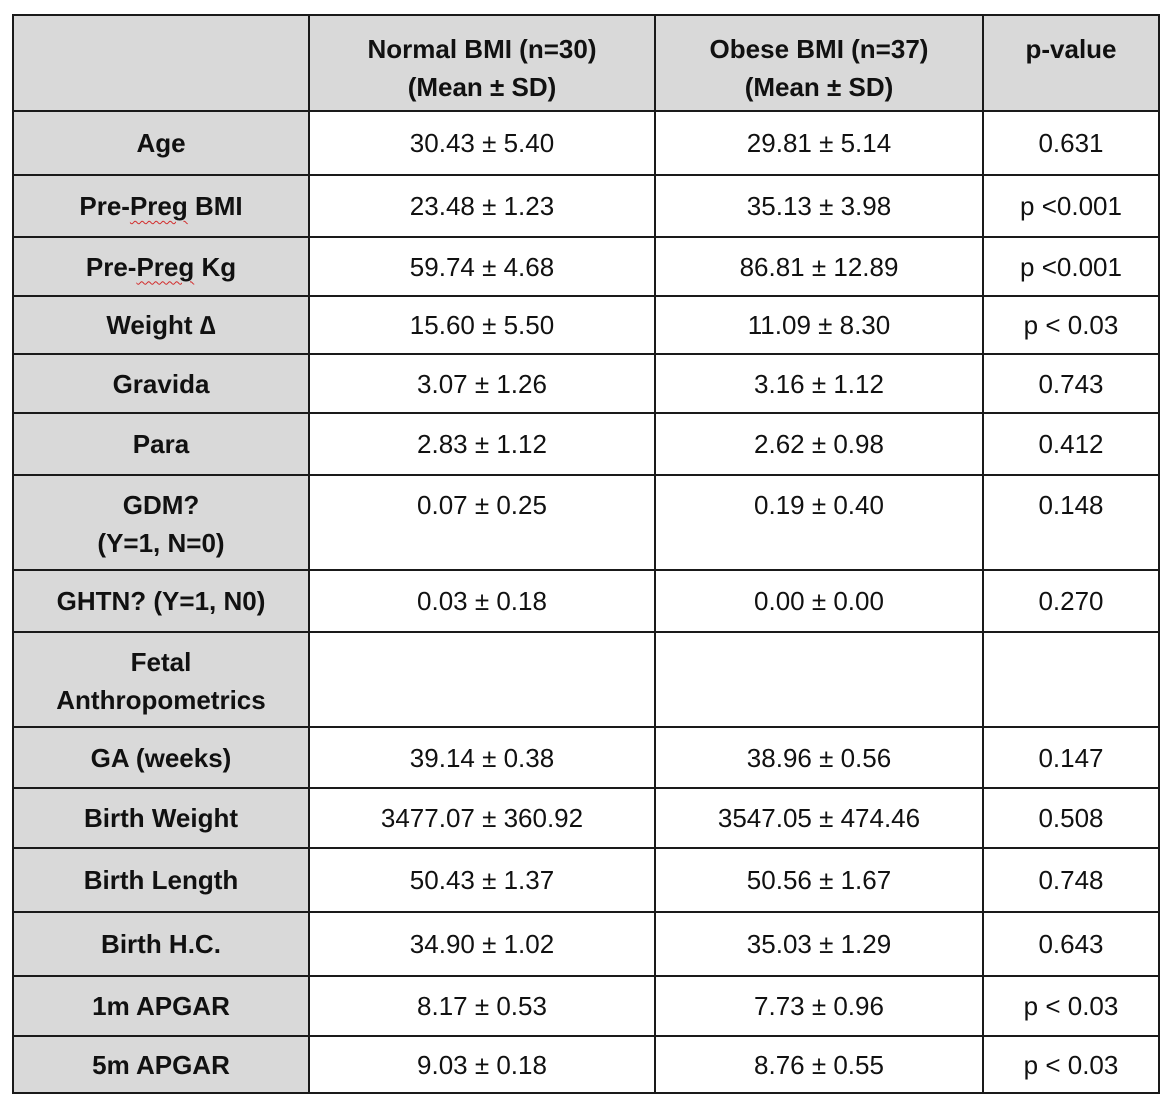 Image resolution: width=1168 pixels, height=1106 pixels. I want to click on cell-normal: 23.48 ± 1.23, so click(482, 206).